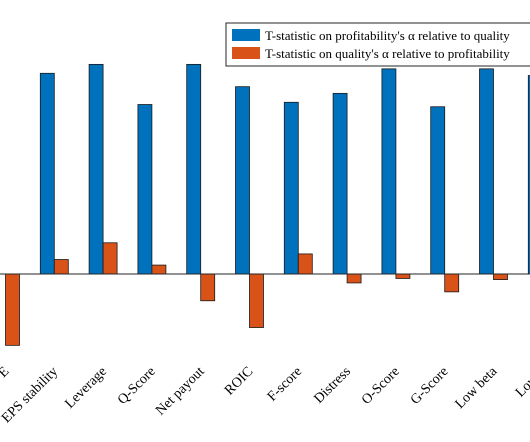 The image size is (530, 442). What do you see at coordinates (246, 35) in the screenshot?
I see `legend-swatch-profitability` at bounding box center [246, 35].